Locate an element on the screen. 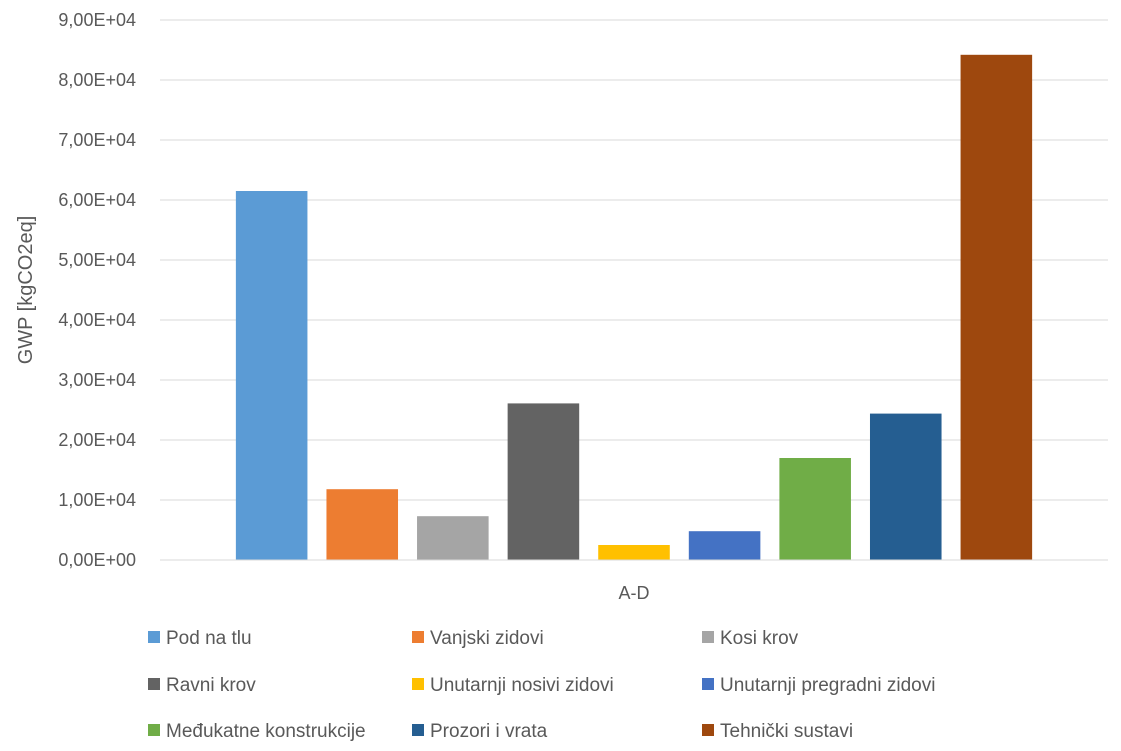 The image size is (1121, 751). legend-label: Prozori i vrata is located at coordinates (489, 731).